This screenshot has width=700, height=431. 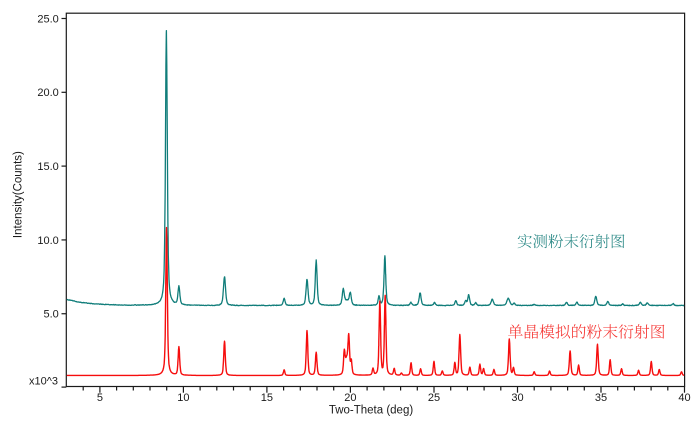 What do you see at coordinates (43, 382) in the screenshot?
I see `svg-text: x10^3` at bounding box center [43, 382].